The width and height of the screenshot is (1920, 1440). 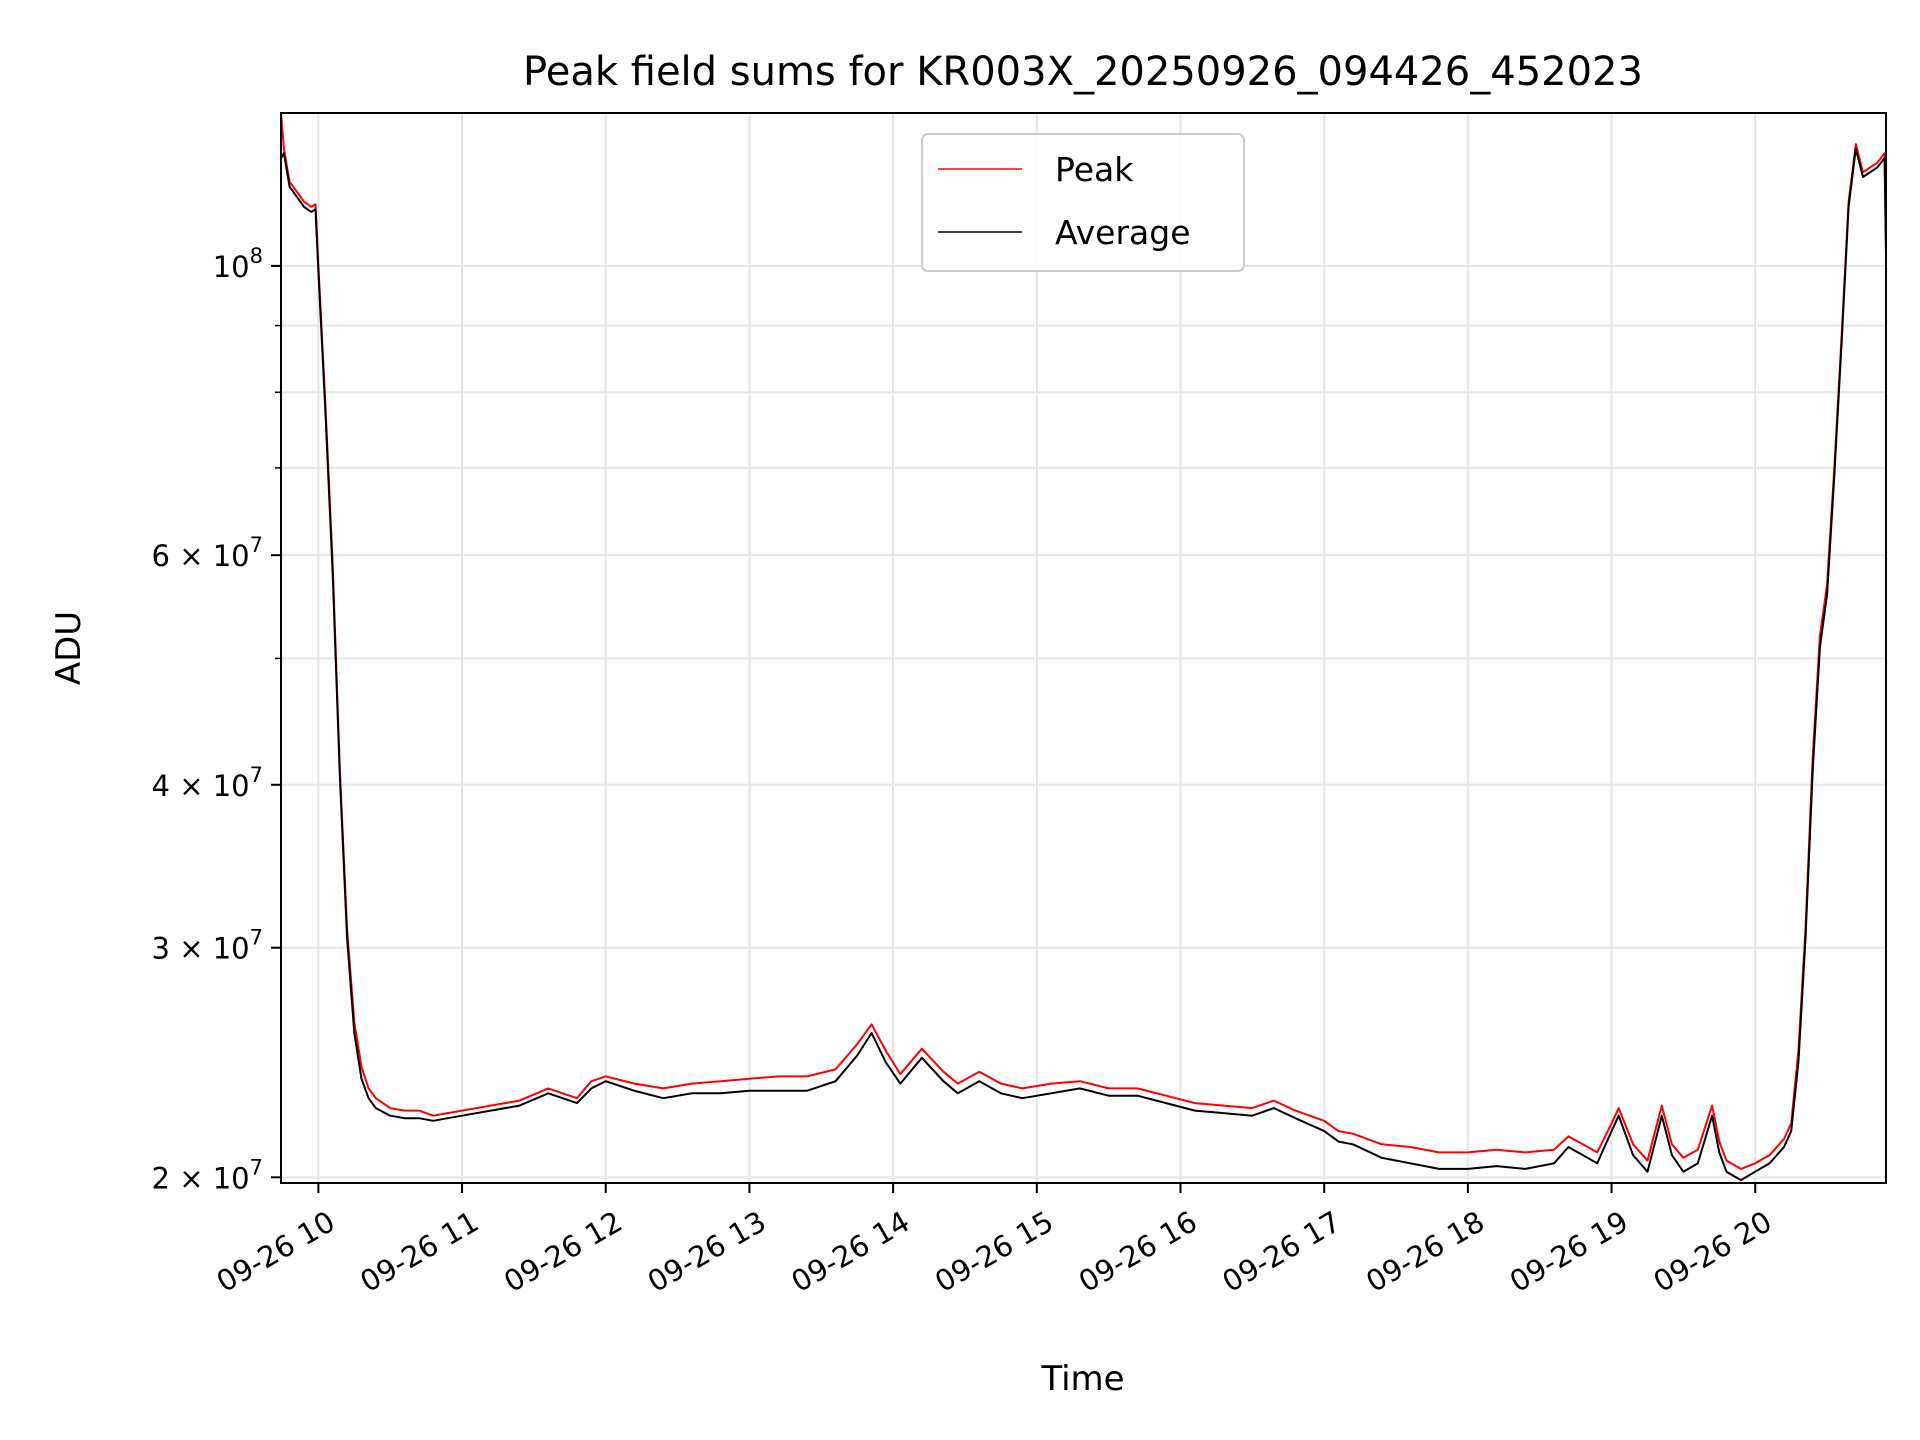 What do you see at coordinates (201, 786) in the screenshot?
I see `y-tick-base: 4 × 10` at bounding box center [201, 786].